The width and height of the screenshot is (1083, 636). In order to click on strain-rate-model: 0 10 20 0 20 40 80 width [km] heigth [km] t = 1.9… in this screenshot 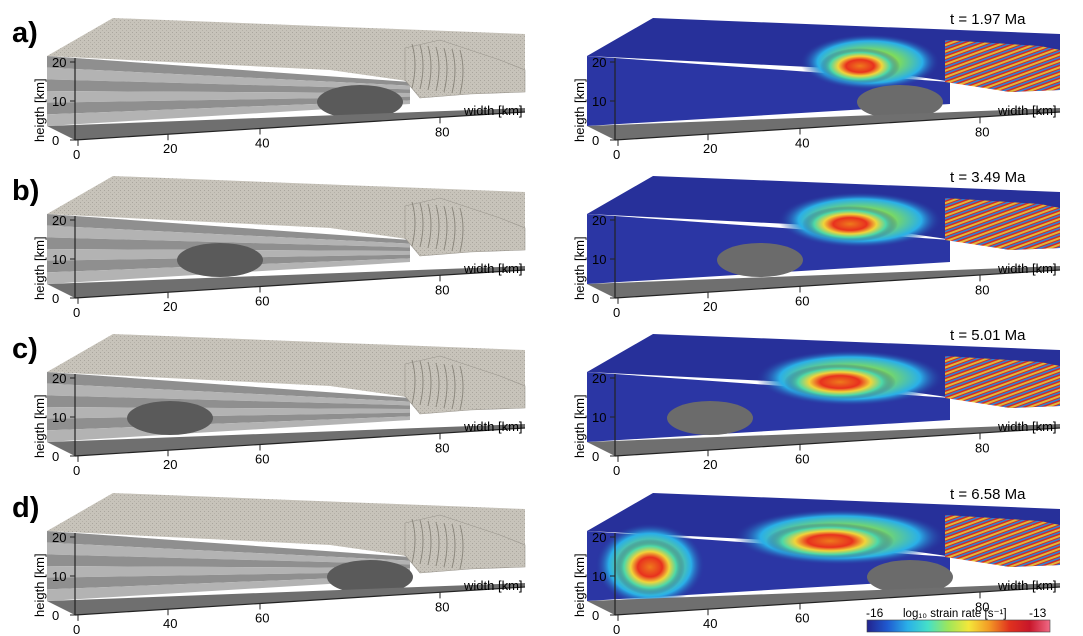, I will do `click(816, 86)`.